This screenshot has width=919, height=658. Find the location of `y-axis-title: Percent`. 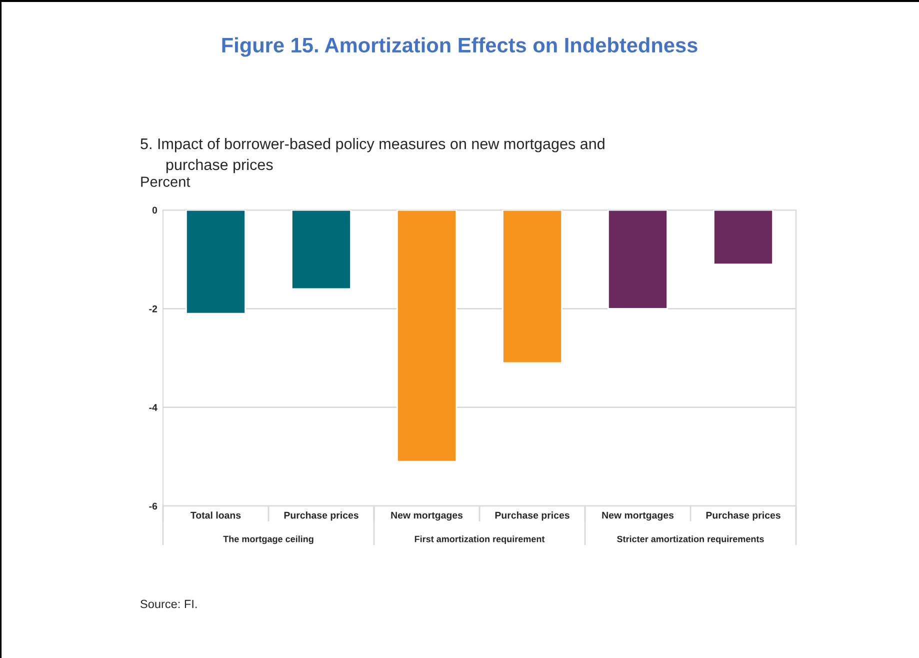

y-axis-title: Percent is located at coordinates (165, 181).